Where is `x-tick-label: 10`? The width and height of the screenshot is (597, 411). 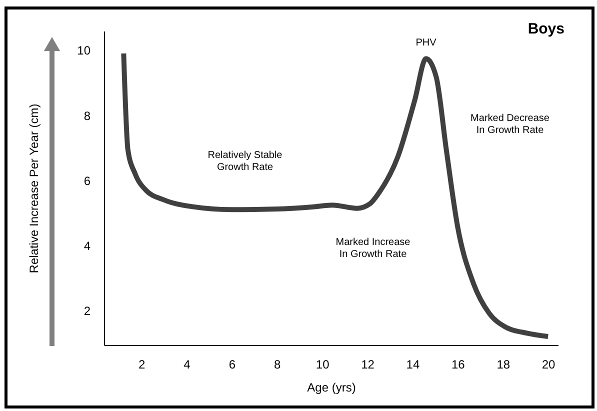
x-tick-label: 10 is located at coordinates (323, 365).